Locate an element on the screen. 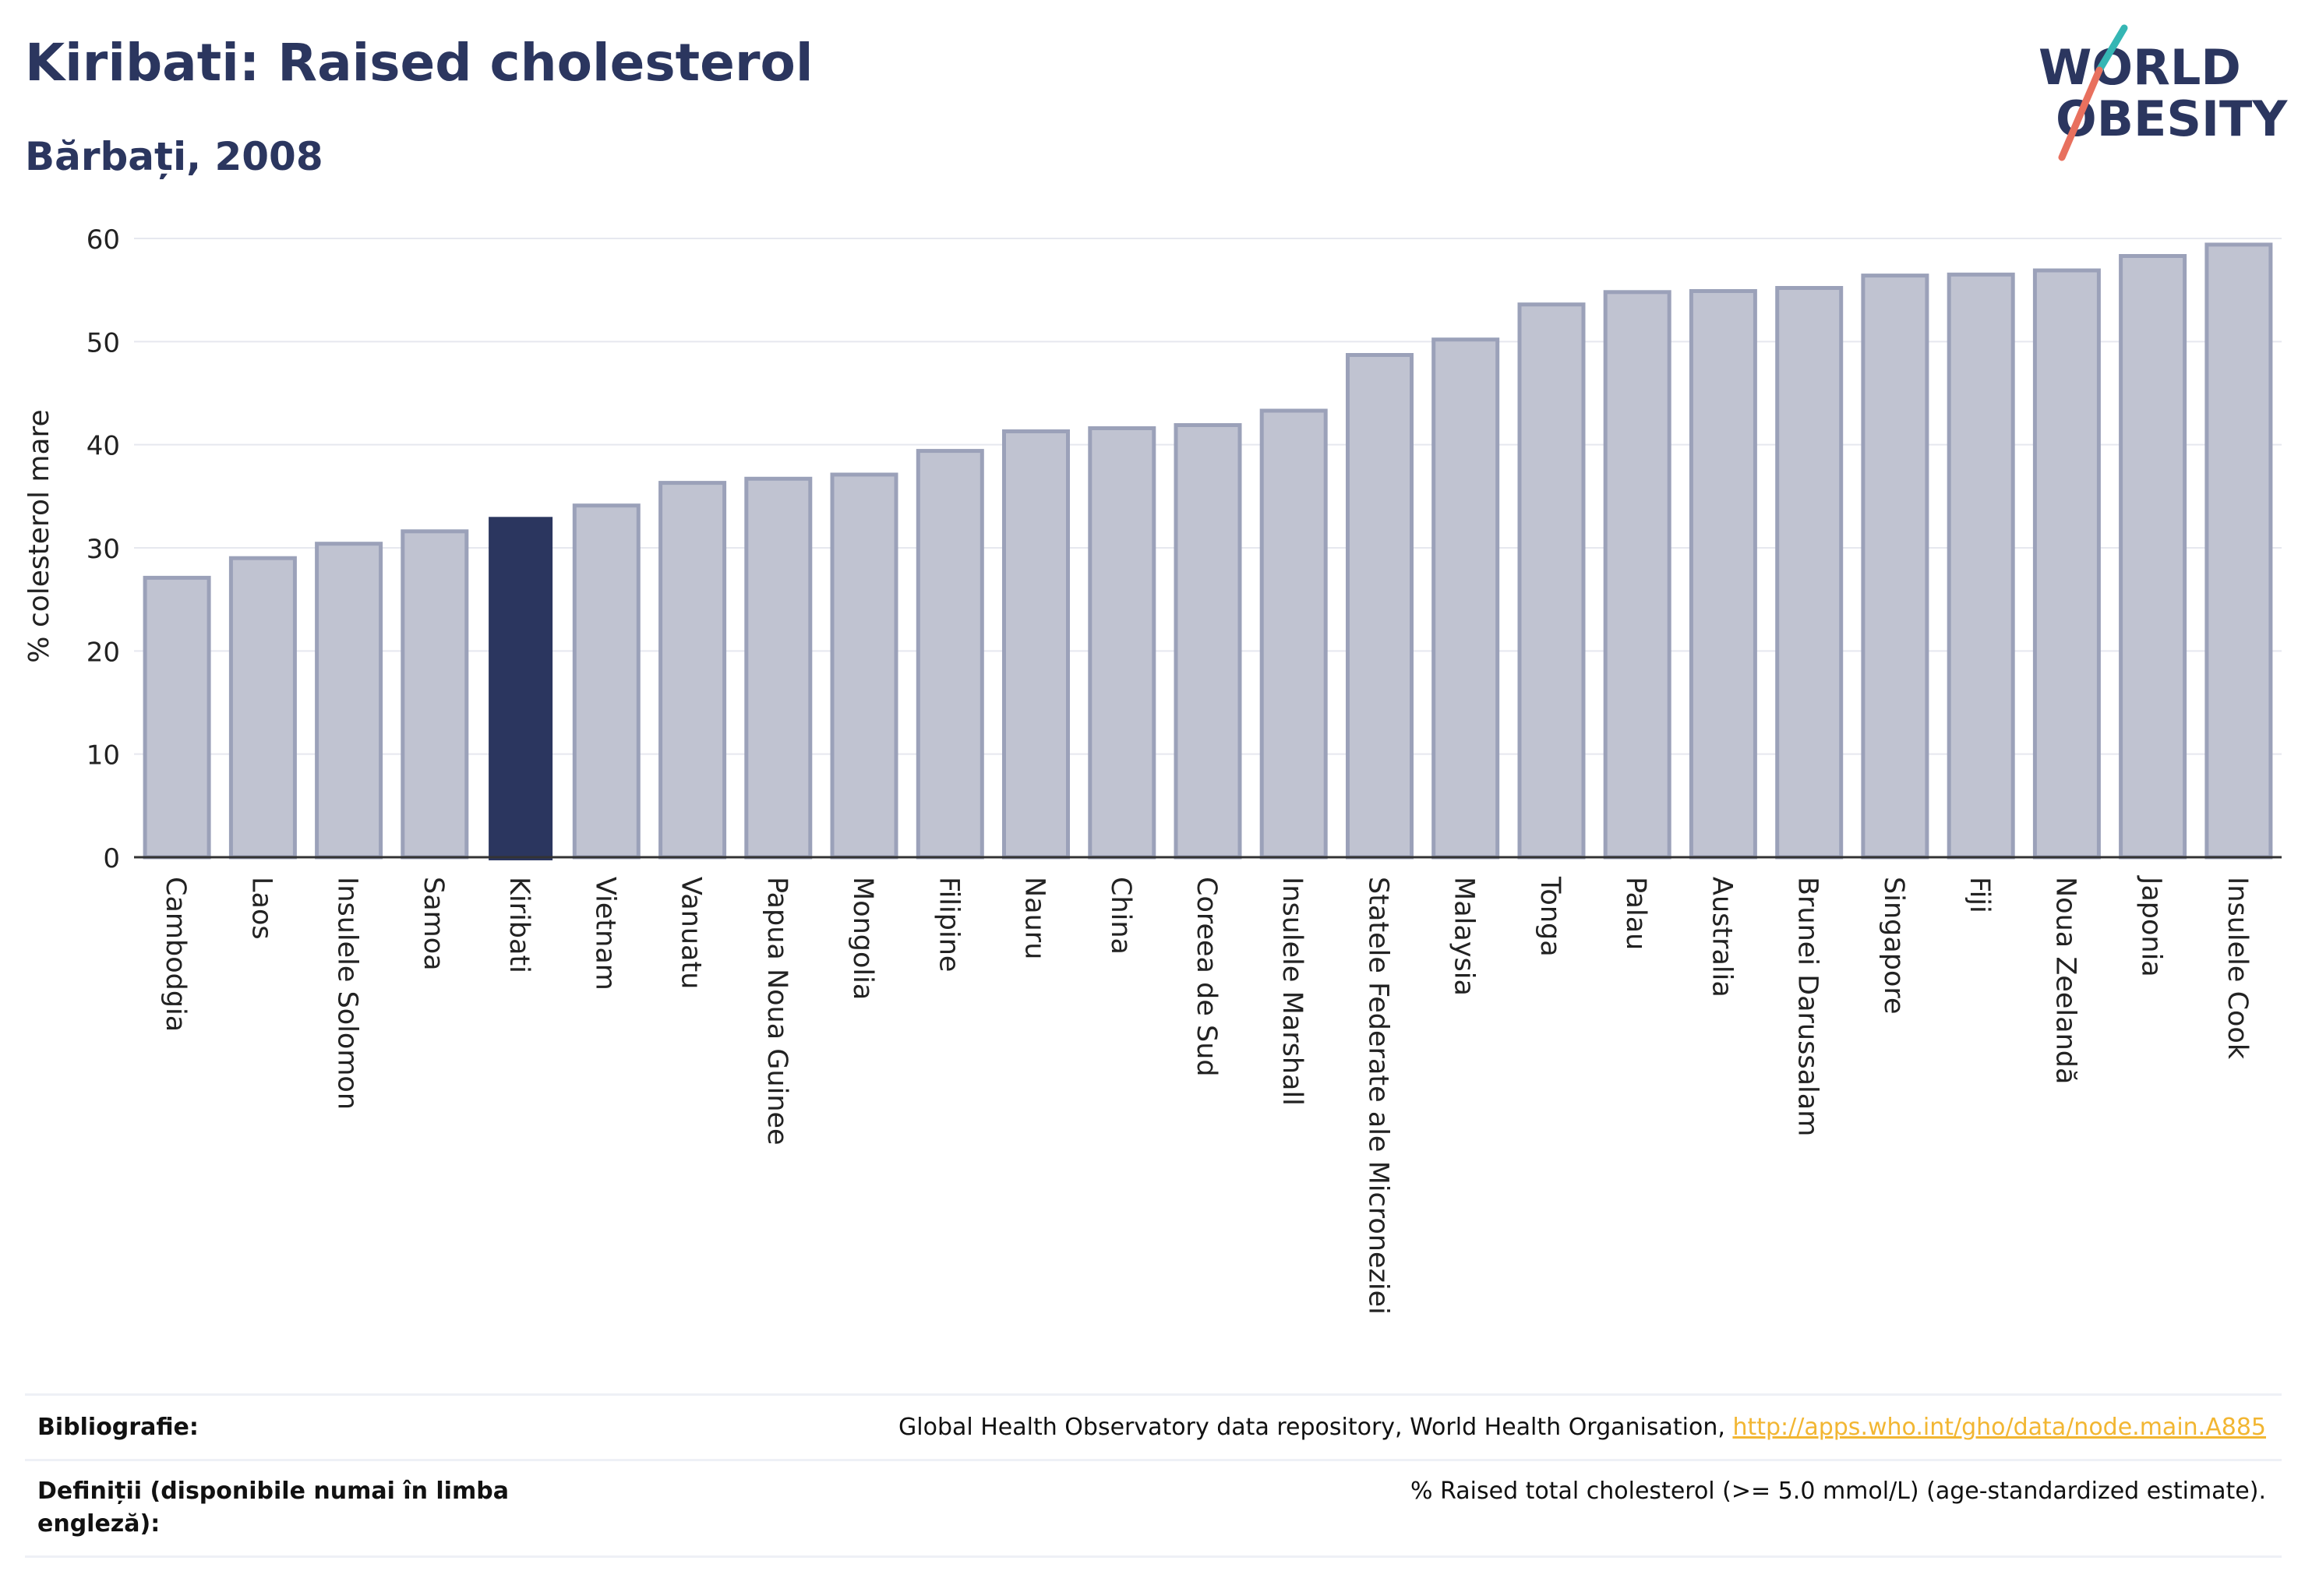 The image size is (2305, 1596). world-obesity-logo: WORLD OBESITY is located at coordinates (2163, 92).